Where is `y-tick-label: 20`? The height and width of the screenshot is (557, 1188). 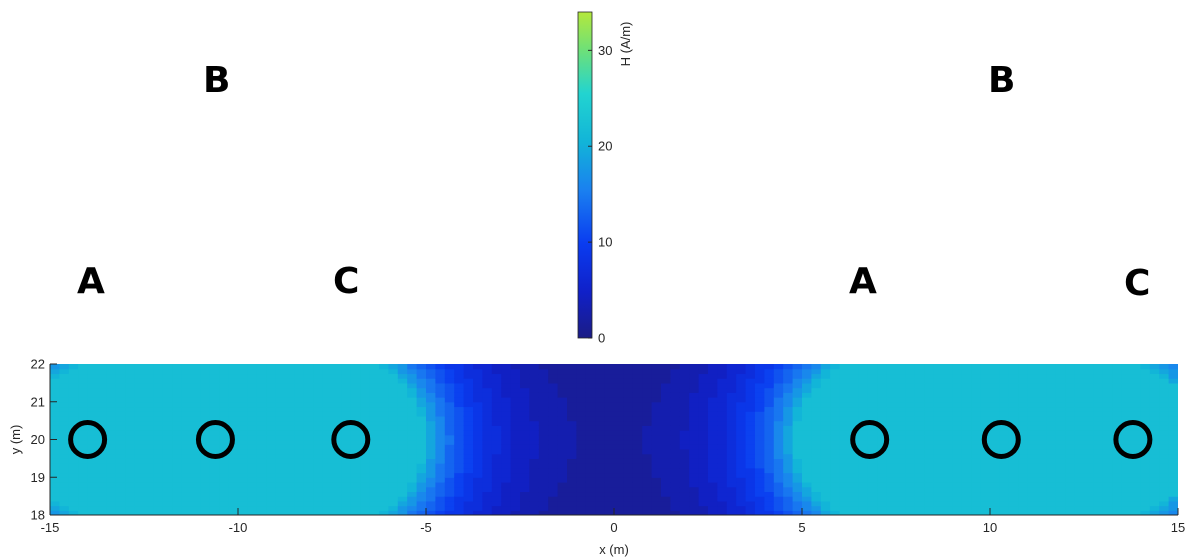 y-tick-label: 20 is located at coordinates (38, 439).